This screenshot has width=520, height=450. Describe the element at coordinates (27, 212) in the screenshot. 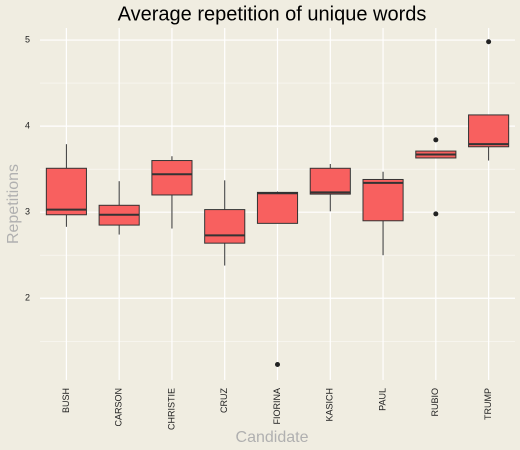

I see `y-tick-label: 3` at that location.